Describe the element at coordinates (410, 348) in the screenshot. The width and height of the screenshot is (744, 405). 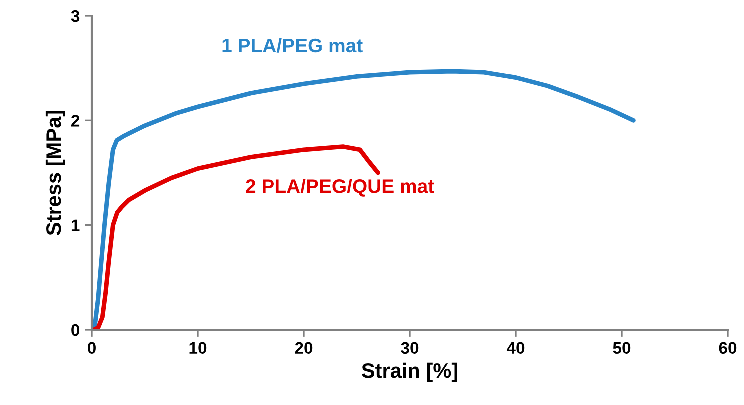
I see `x-tick-label: 30` at that location.